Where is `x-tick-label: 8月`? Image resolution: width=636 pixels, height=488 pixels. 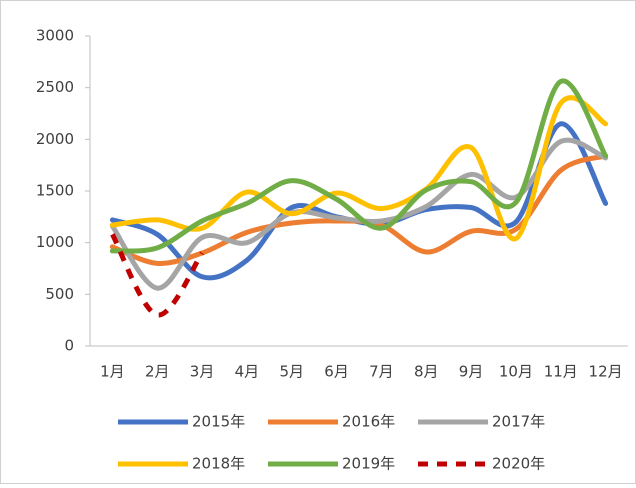 x-tick-label: 8月 is located at coordinates (426, 372).